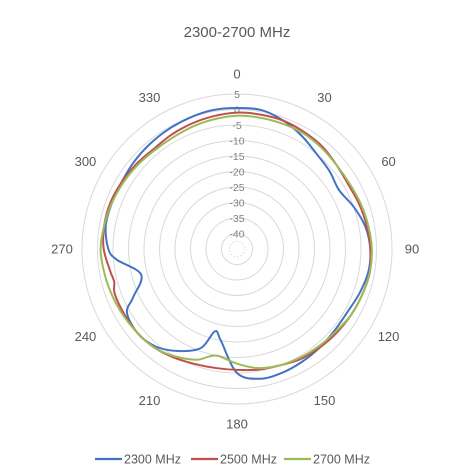 This screenshot has width=473, height=471. I want to click on angle-label: 240, so click(86, 336).